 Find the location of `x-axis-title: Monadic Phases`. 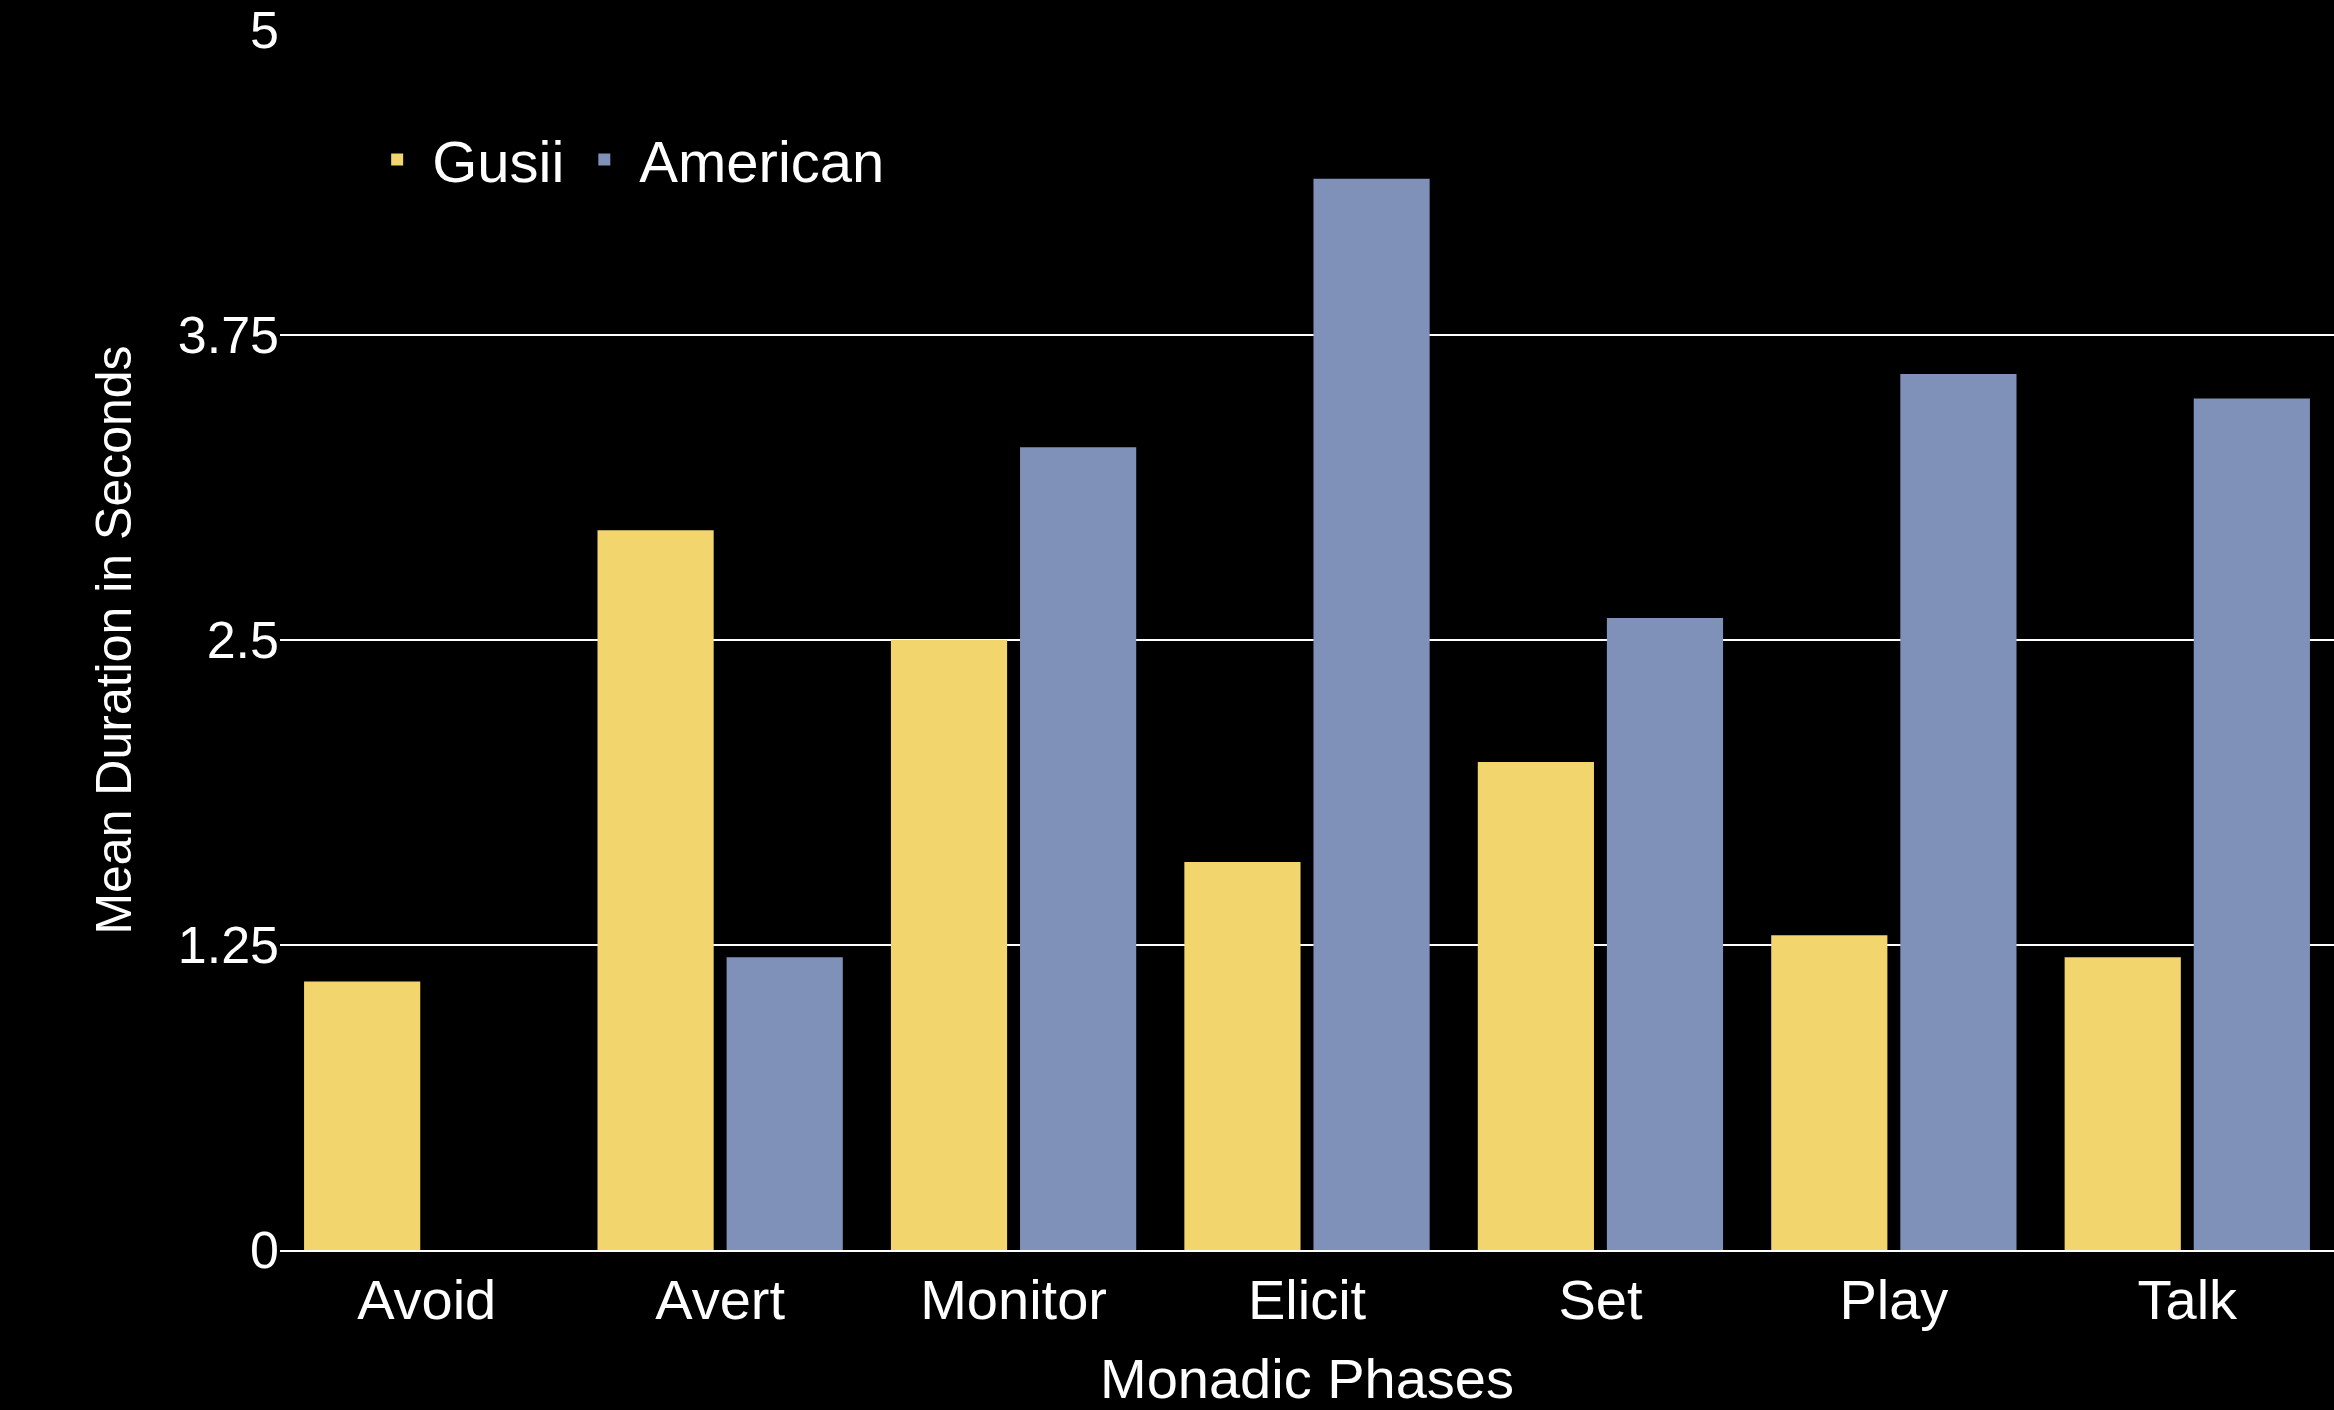

x-axis-title: Monadic Phases is located at coordinates (1307, 1378).